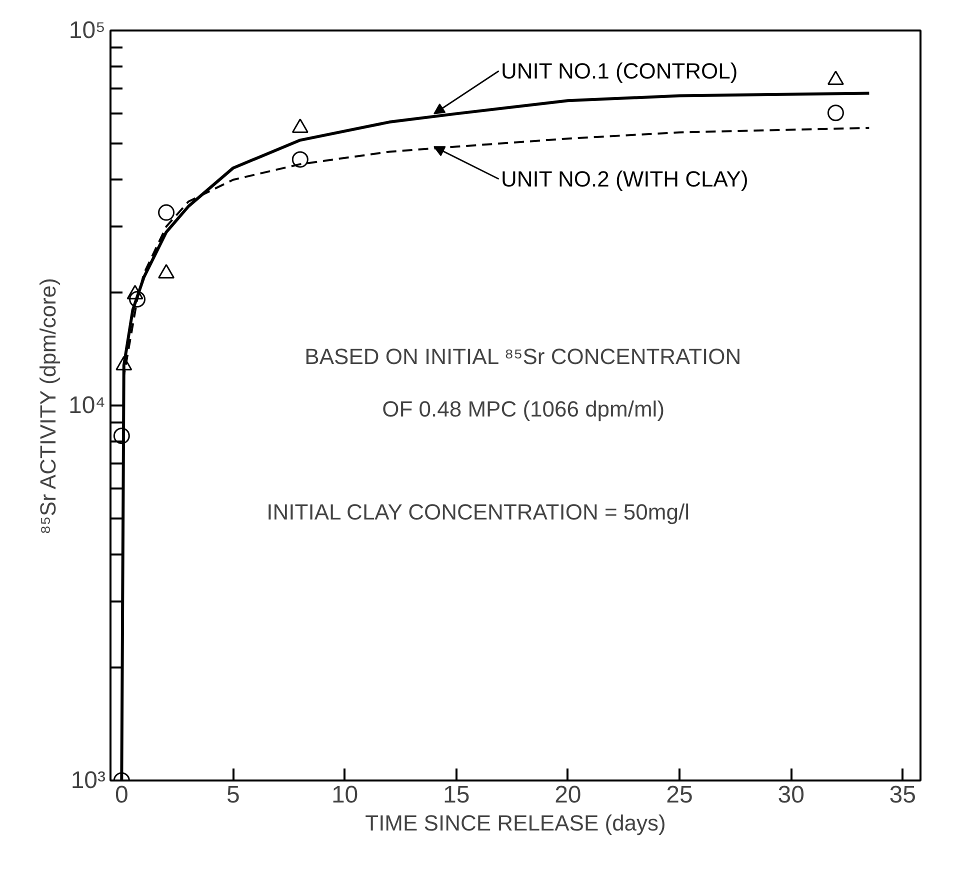 This screenshot has height=871, width=963. I want to click on x-tick-label: 20, so click(568, 795).